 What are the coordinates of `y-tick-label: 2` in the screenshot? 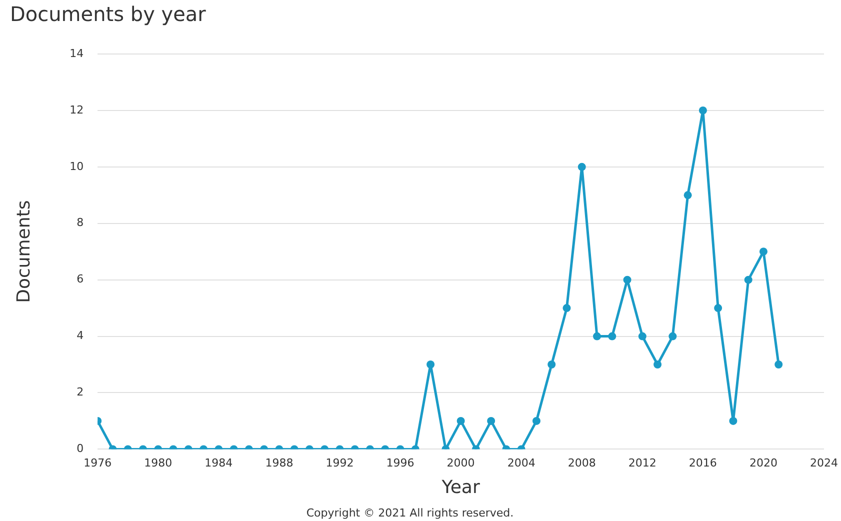 It's located at (80, 392).